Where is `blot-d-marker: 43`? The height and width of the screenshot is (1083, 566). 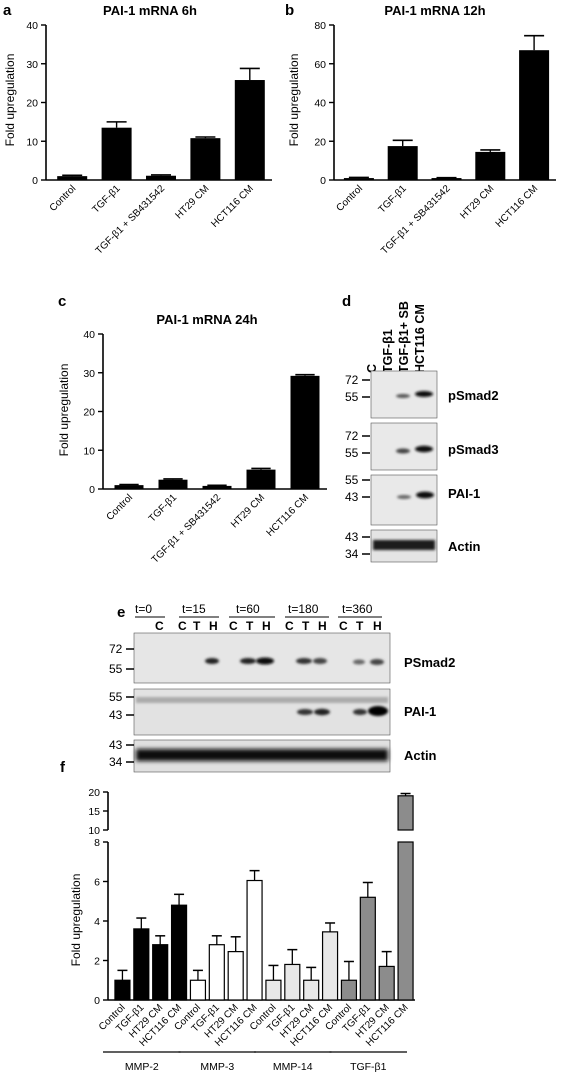 blot-d-marker: 43 is located at coordinates (352, 537).